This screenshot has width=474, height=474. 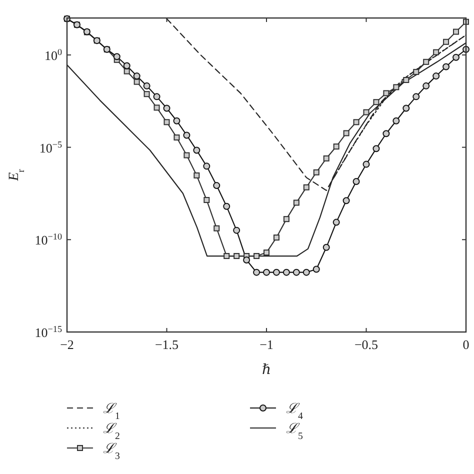 I want to click on y-tick-label: 10$^{−15}$, so click(x=48, y=332).